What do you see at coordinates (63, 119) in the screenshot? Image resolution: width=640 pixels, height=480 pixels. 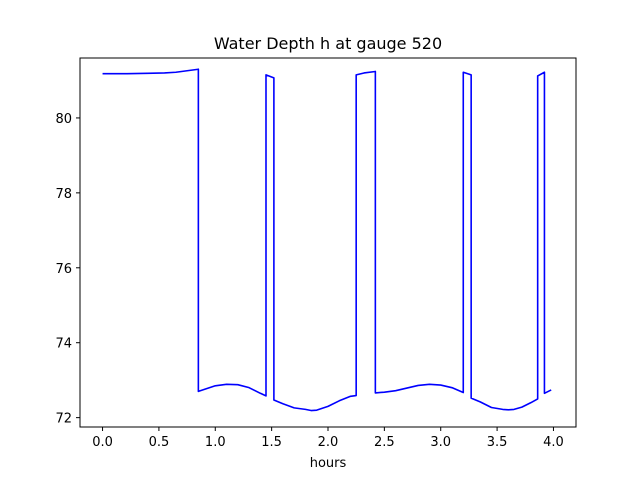 I see `y-tick-label: 80` at bounding box center [63, 119].